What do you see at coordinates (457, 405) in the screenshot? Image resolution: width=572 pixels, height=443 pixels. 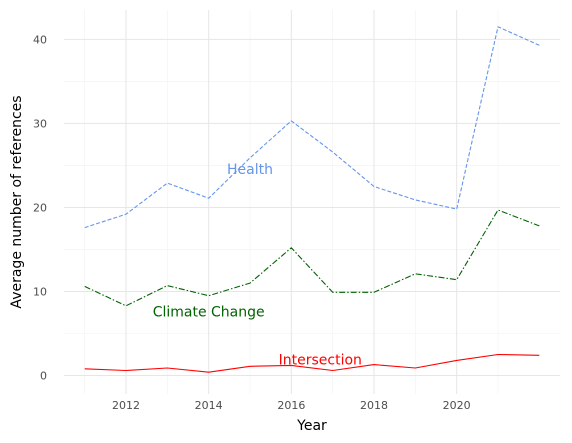 I see `x-tick-label: 2020` at bounding box center [457, 405].